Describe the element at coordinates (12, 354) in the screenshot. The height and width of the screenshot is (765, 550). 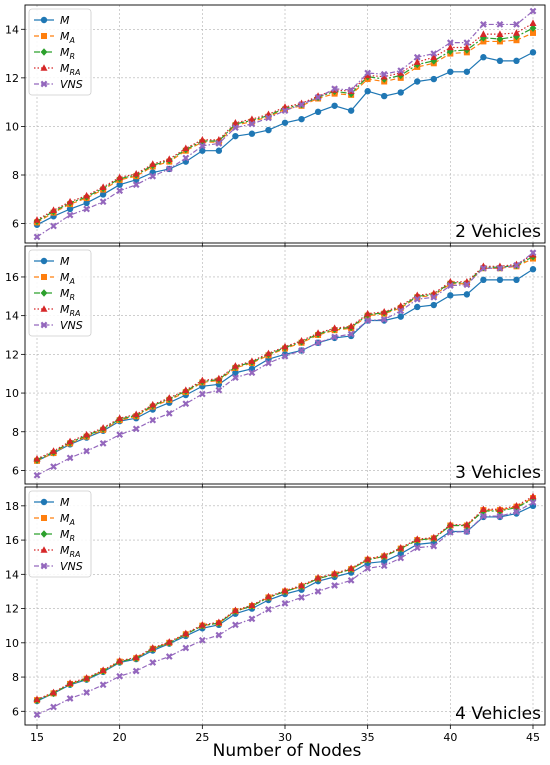
I see `y-tick-label: 12` at that location.